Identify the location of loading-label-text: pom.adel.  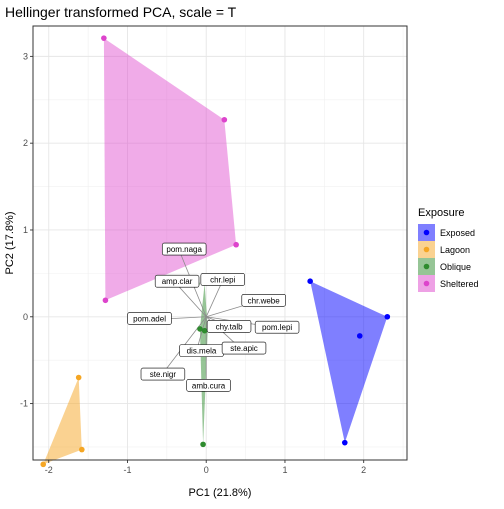
(149, 319).